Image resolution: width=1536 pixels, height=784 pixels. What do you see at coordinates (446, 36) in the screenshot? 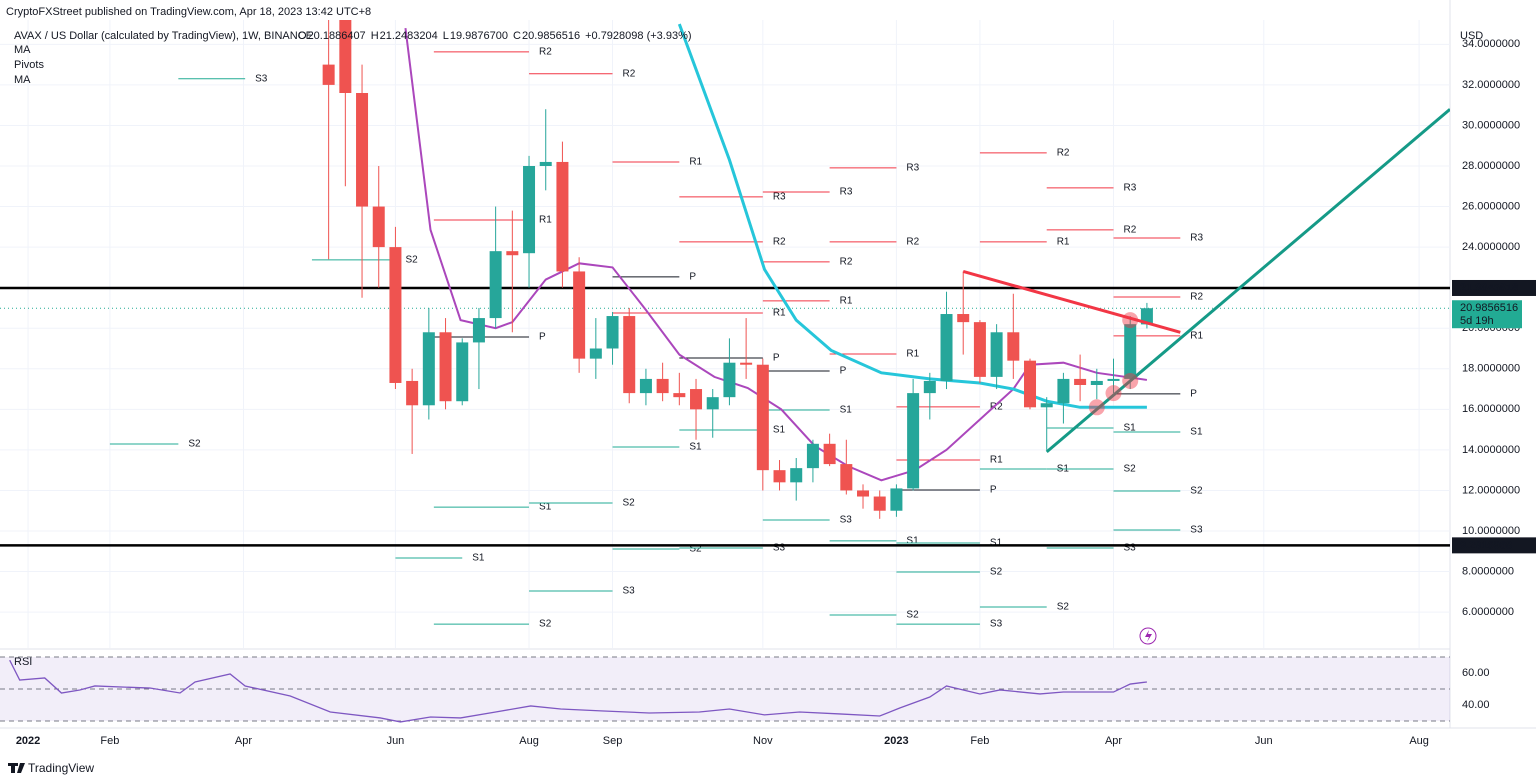
I see `ohlc-key: L` at bounding box center [446, 36].